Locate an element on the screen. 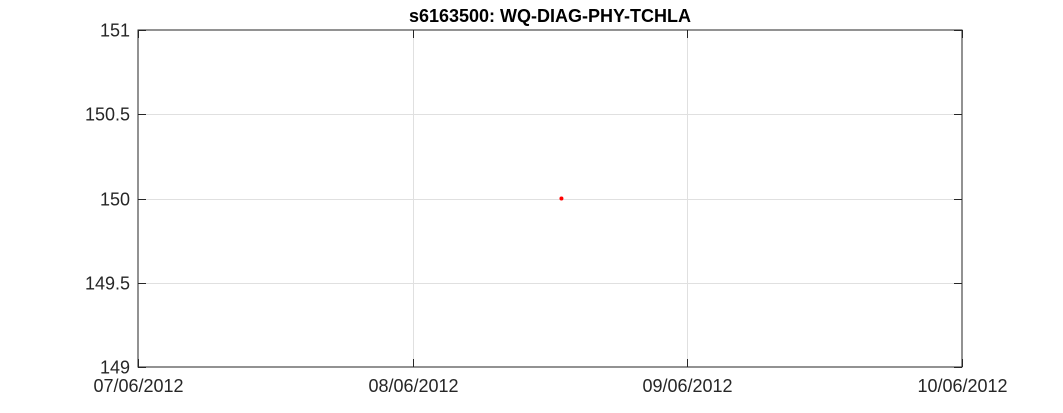  y-tick-labels: 149 149.5 150 150.5 151 is located at coordinates (107, 199).